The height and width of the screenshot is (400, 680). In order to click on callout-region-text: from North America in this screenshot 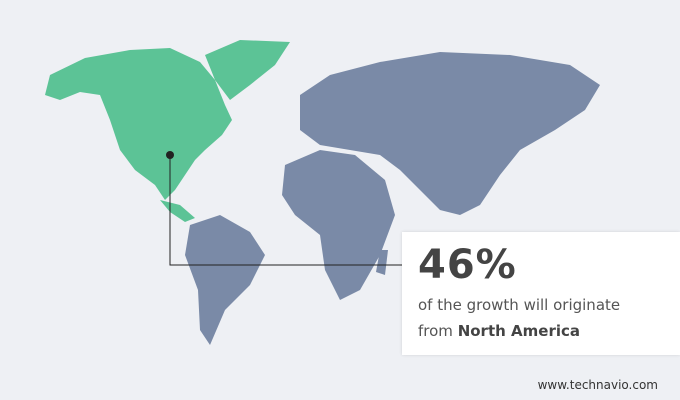, I will do `click(499, 331)`.